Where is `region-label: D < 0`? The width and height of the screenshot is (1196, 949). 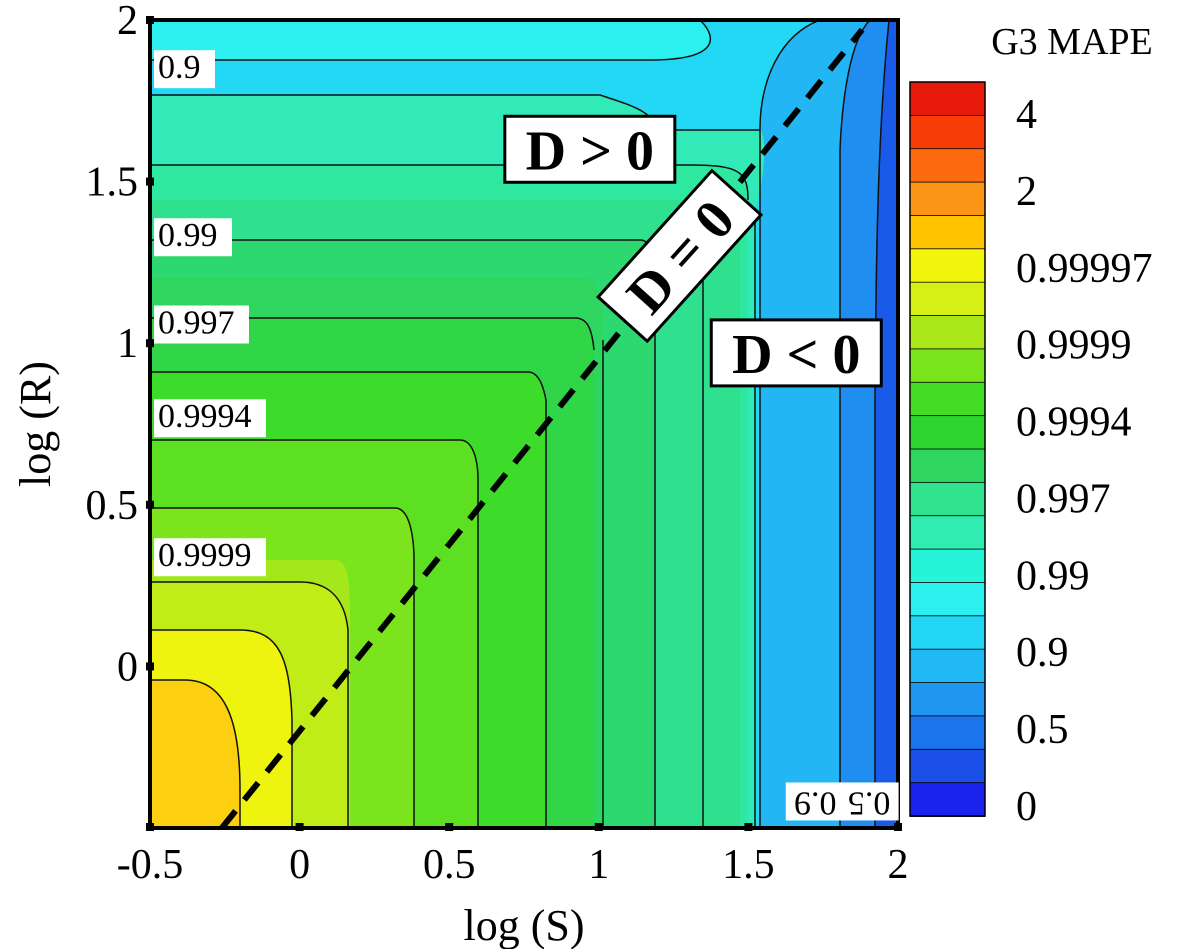
region-label: D < 0 is located at coordinates (796, 353).